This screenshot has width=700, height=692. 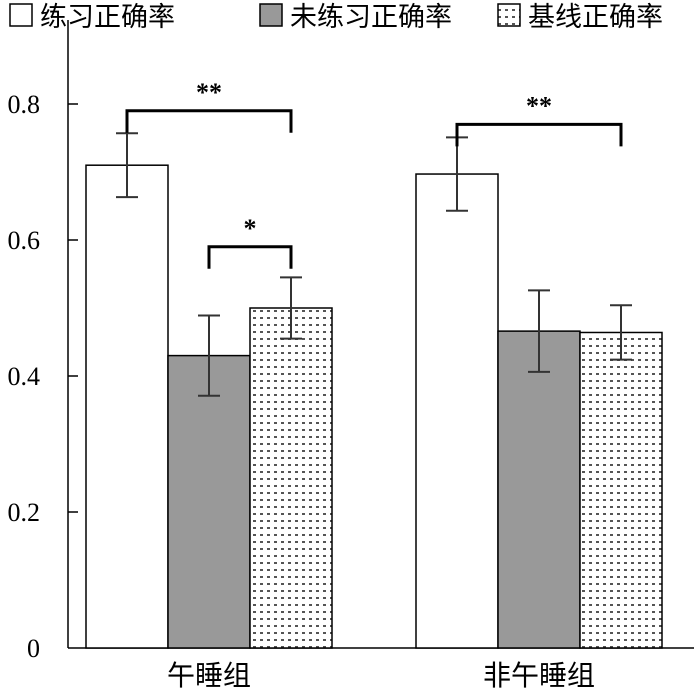 What do you see at coordinates (24, 104) in the screenshot?
I see `y-tick-label: 0.8` at bounding box center [24, 104].